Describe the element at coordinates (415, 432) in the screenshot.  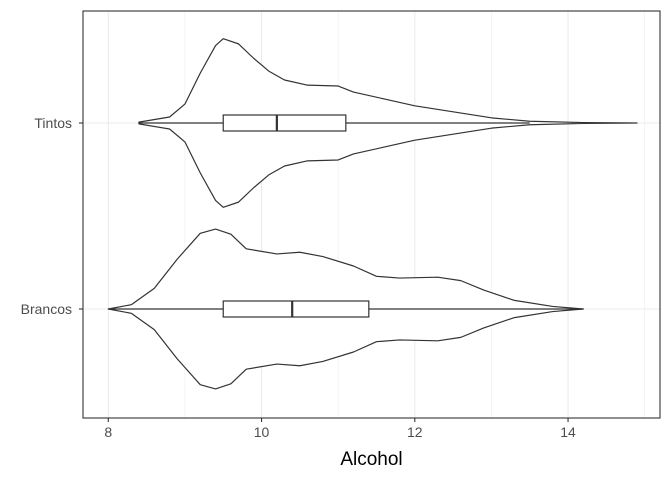
I see `x-tick-label: 12` at that location.